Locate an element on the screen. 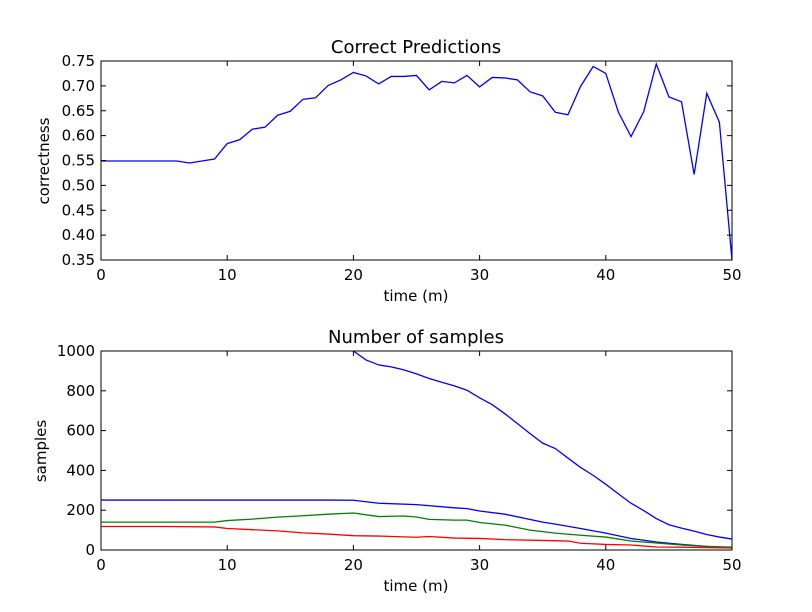  y-tick-label: 0.65 is located at coordinates (78, 111).